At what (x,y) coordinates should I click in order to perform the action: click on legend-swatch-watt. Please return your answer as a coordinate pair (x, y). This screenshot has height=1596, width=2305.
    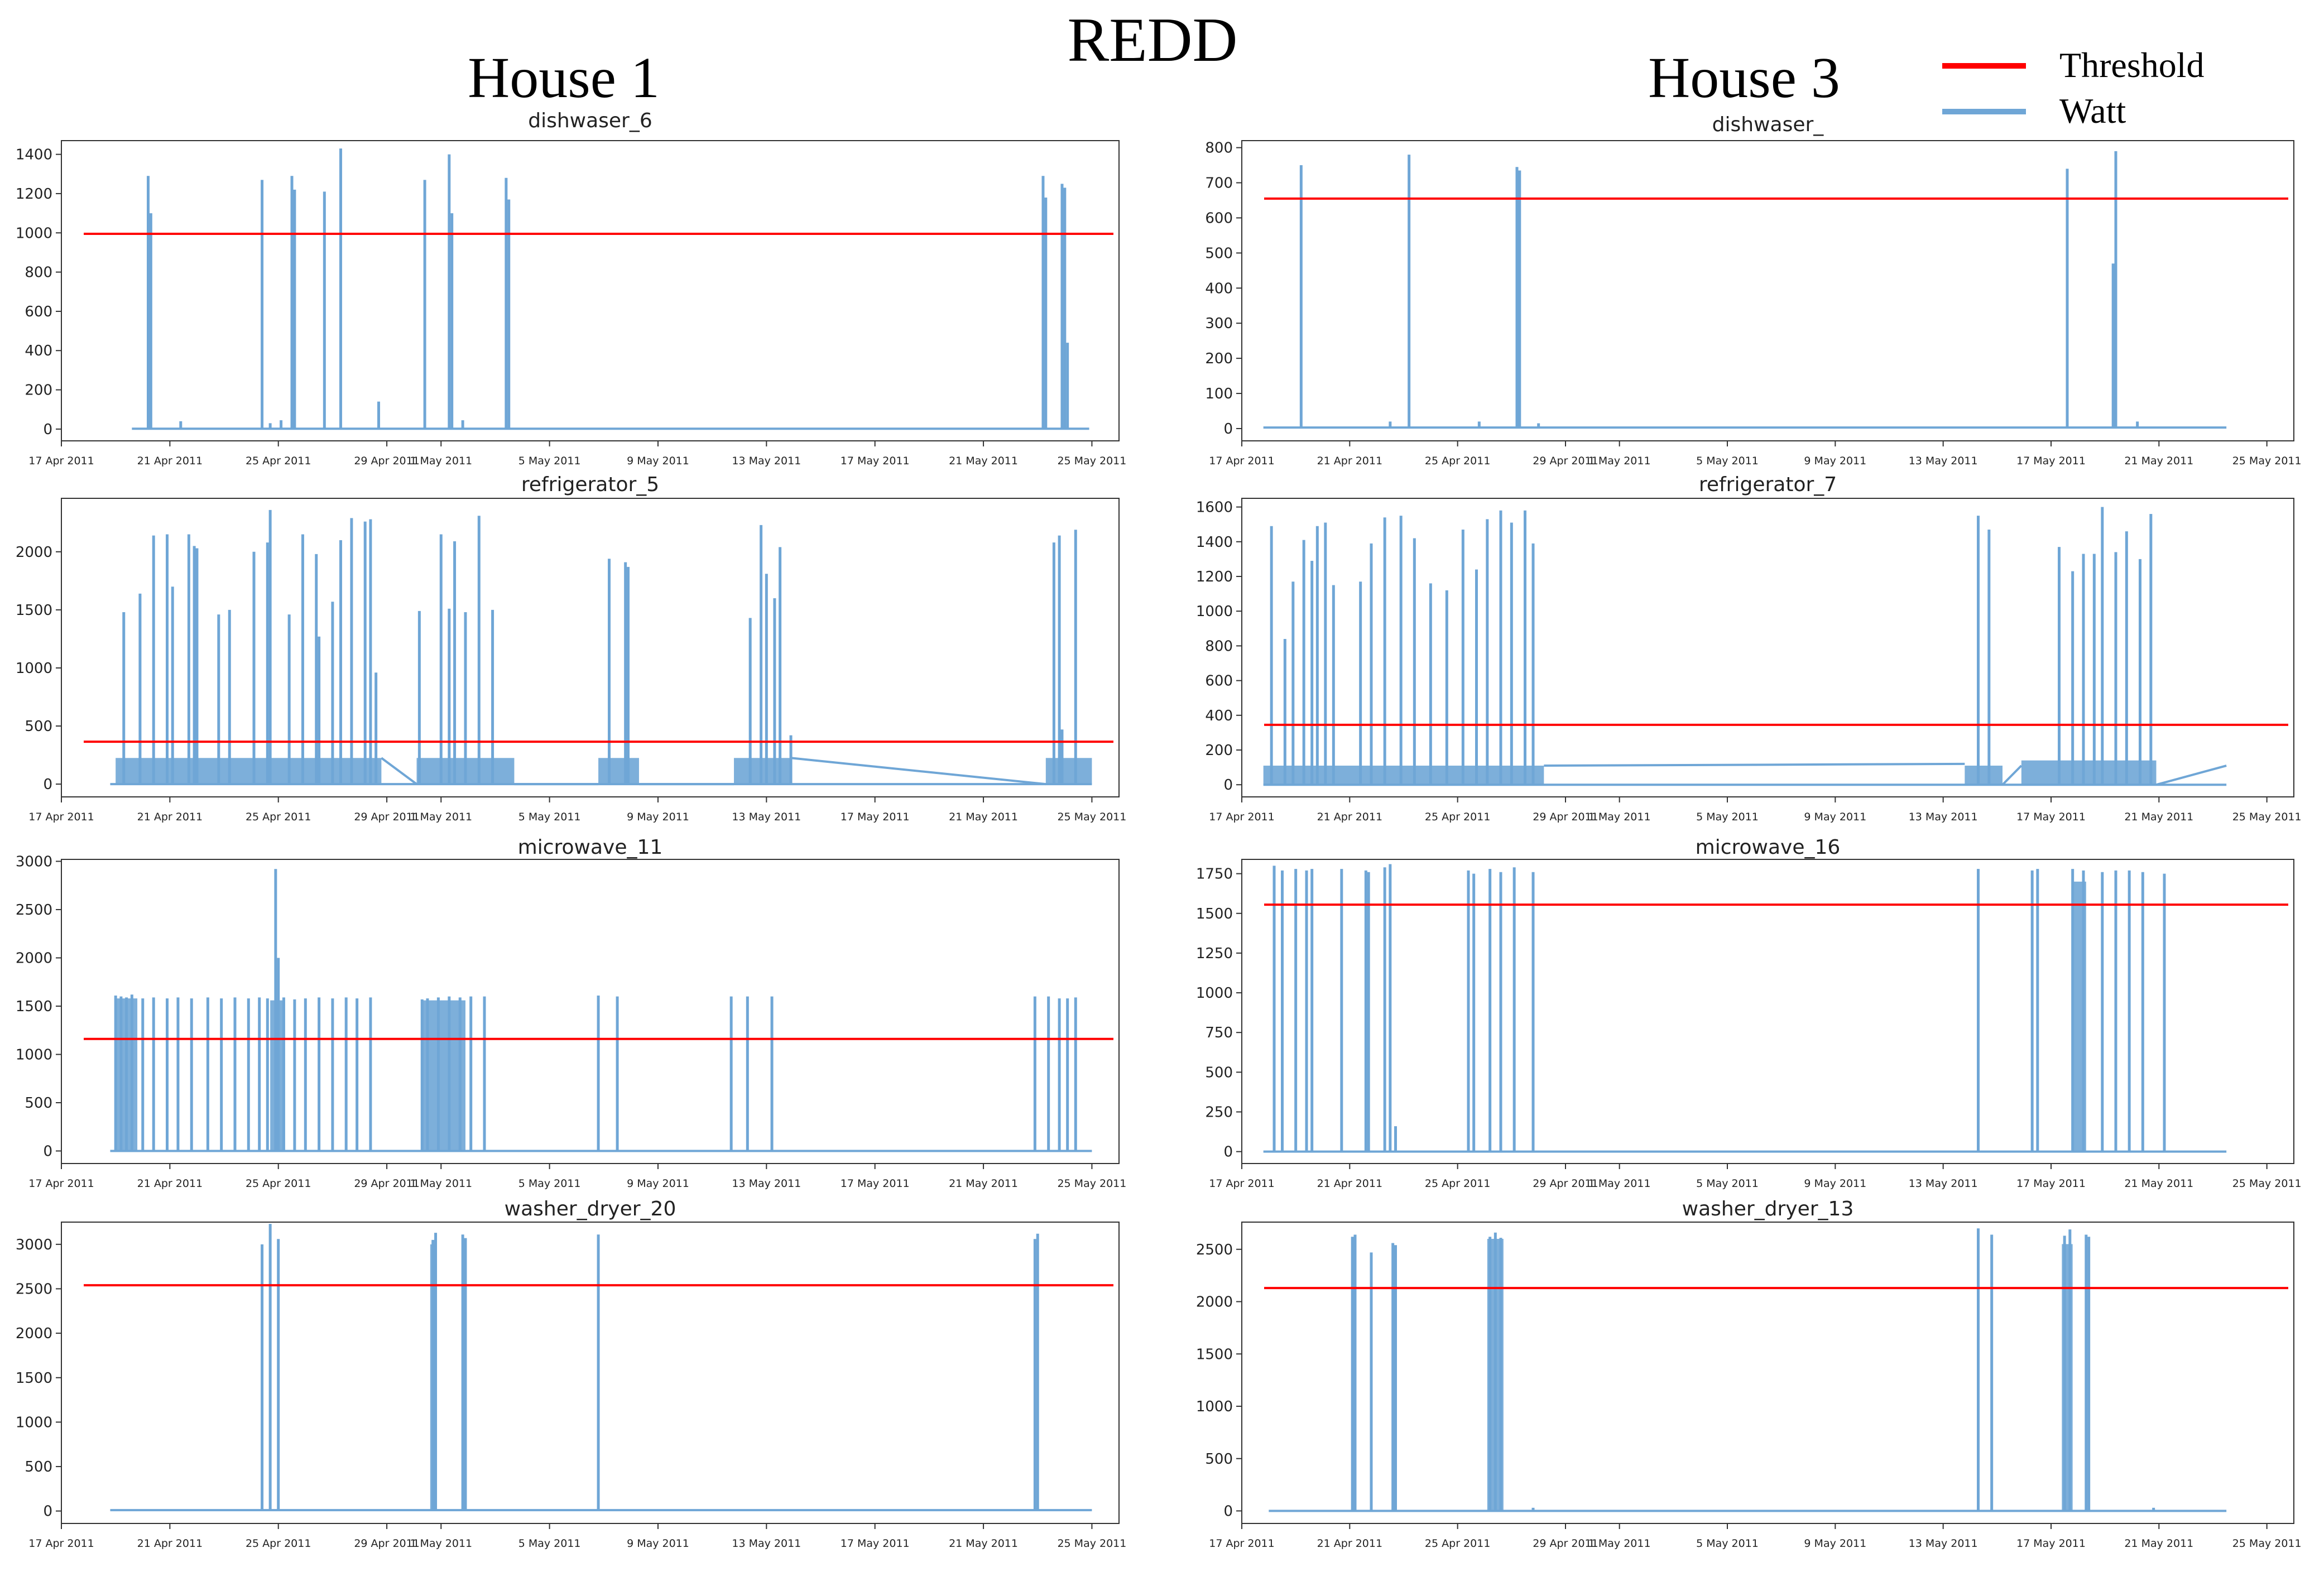
    Looking at the image, I should click on (1984, 111).